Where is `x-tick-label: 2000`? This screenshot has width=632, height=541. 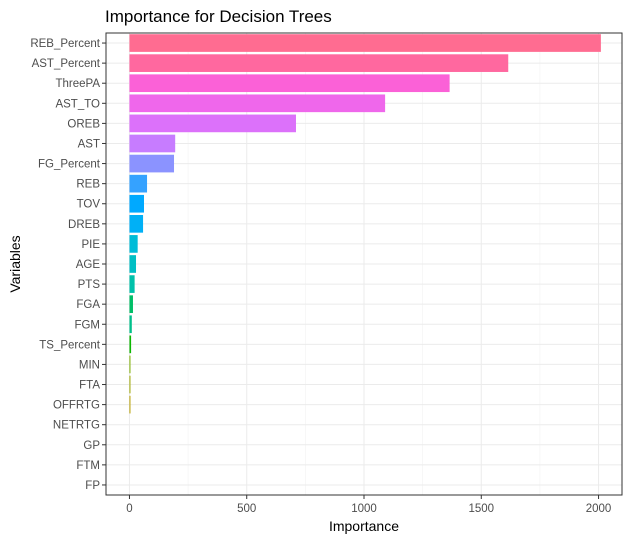 x-tick-label: 2000 is located at coordinates (599, 509).